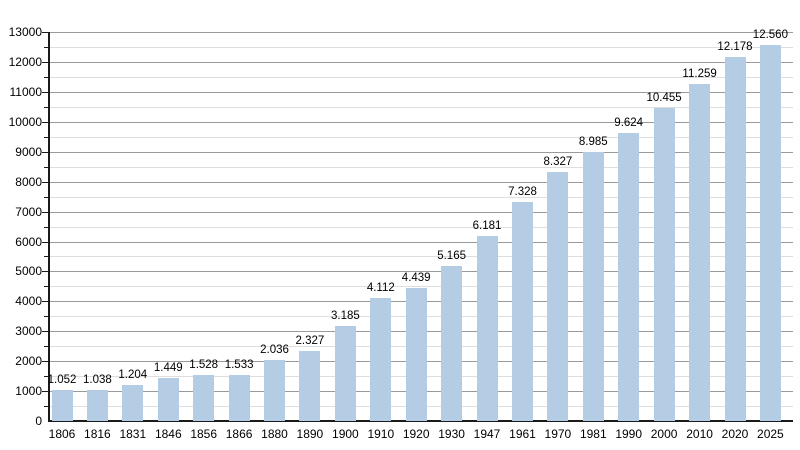 The height and width of the screenshot is (450, 800). Describe the element at coordinates (133, 375) in the screenshot. I see `bar-value-label: 1.204` at that location.